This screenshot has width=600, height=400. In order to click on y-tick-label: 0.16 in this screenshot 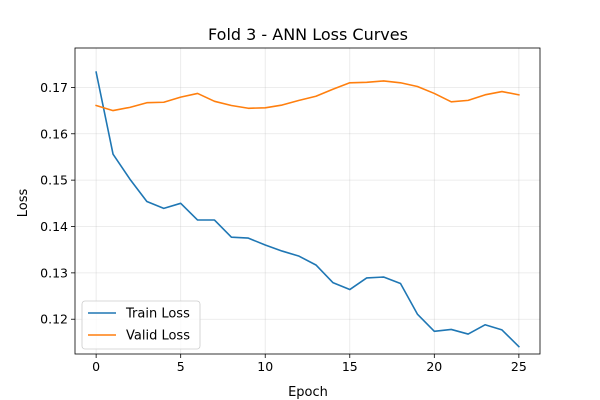, I will do `click(54, 133)`.